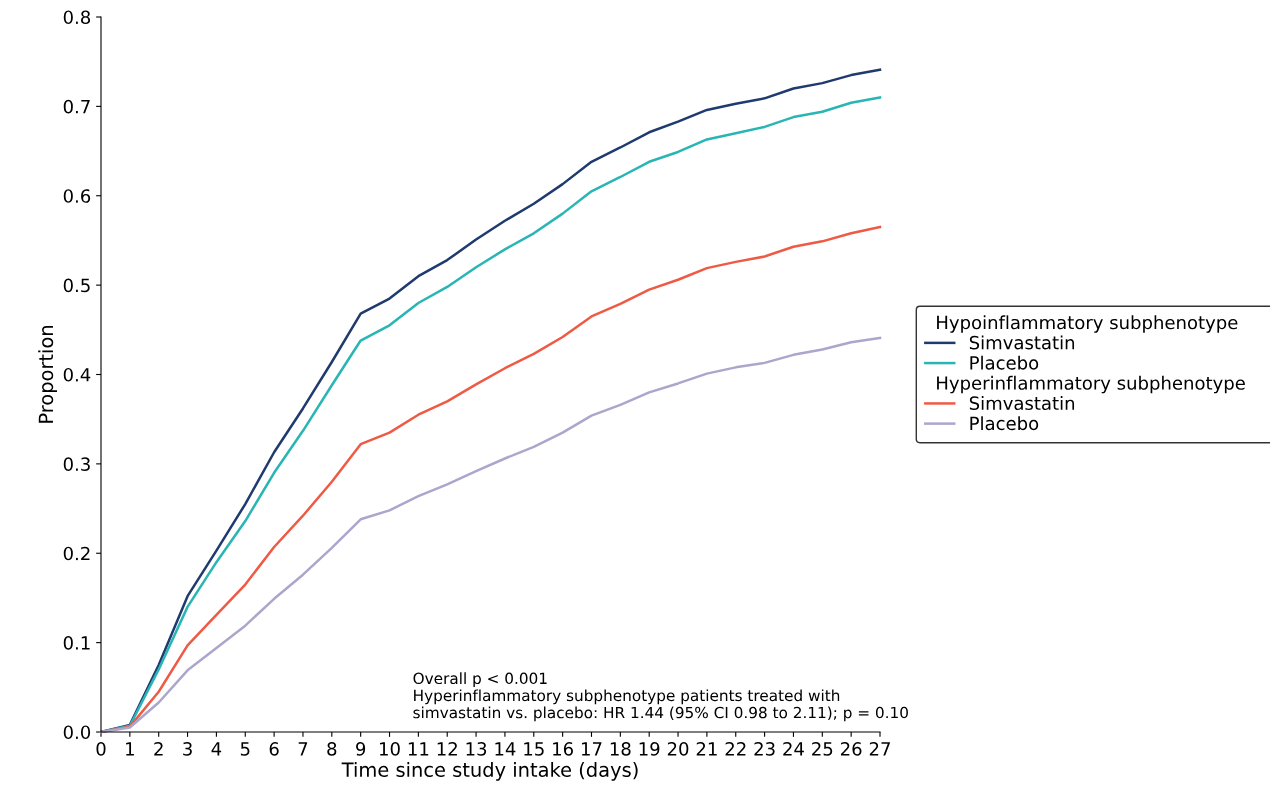 Image resolution: width=1270 pixels, height=796 pixels. Describe the element at coordinates (77, 196) in the screenshot. I see `y-tick-label: 0.6` at that location.